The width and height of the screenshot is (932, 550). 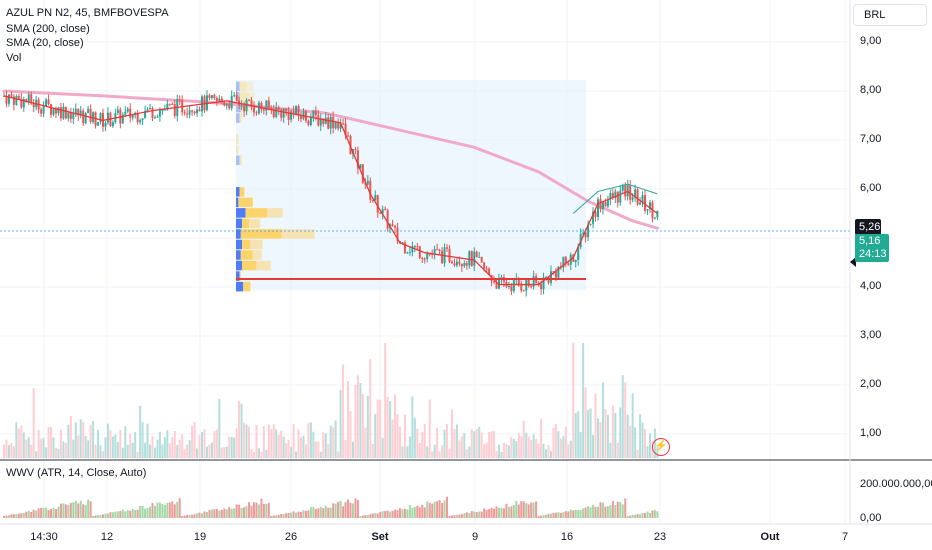 I want to click on symbol-title: AZUL PN N2, 45, BMFBOVESPA, so click(x=87, y=13).